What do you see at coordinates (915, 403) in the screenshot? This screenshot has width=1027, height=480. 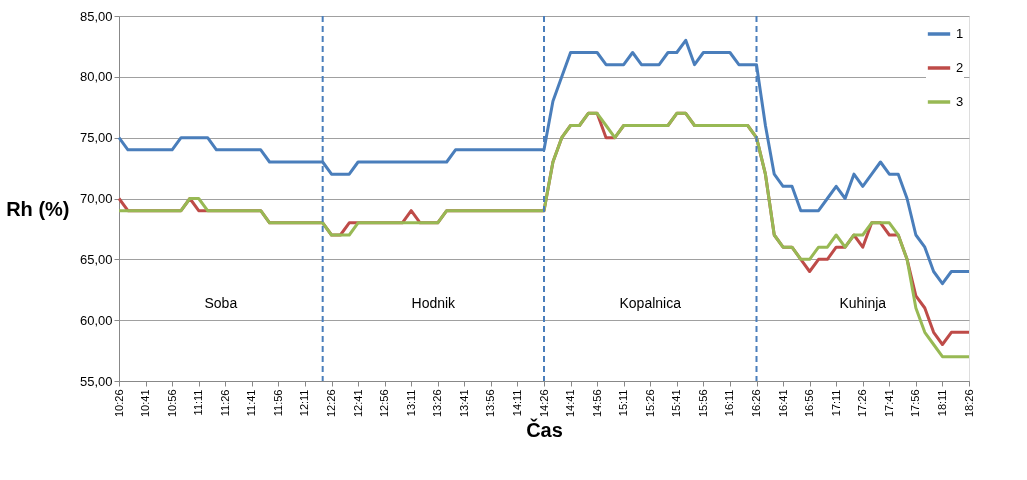 I see `x-tick-label: 17:56` at bounding box center [915, 403].